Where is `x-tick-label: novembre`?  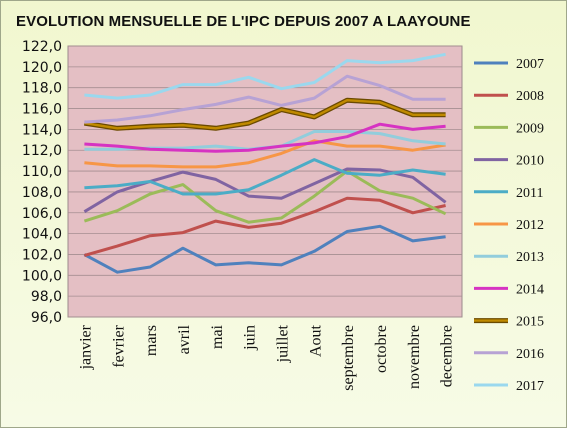
x-tick-label: novembre is located at coordinates (414, 357).